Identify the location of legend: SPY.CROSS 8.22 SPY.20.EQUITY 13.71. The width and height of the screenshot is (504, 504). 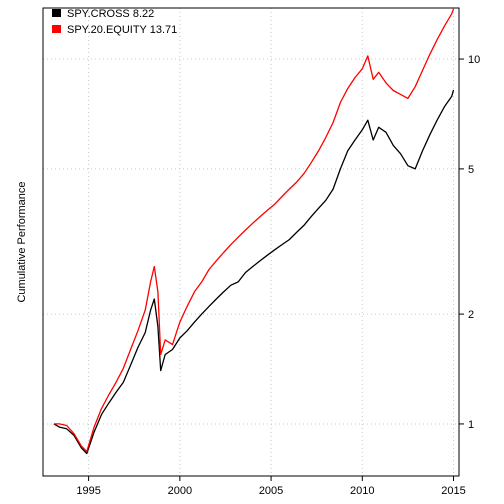
(114, 22).